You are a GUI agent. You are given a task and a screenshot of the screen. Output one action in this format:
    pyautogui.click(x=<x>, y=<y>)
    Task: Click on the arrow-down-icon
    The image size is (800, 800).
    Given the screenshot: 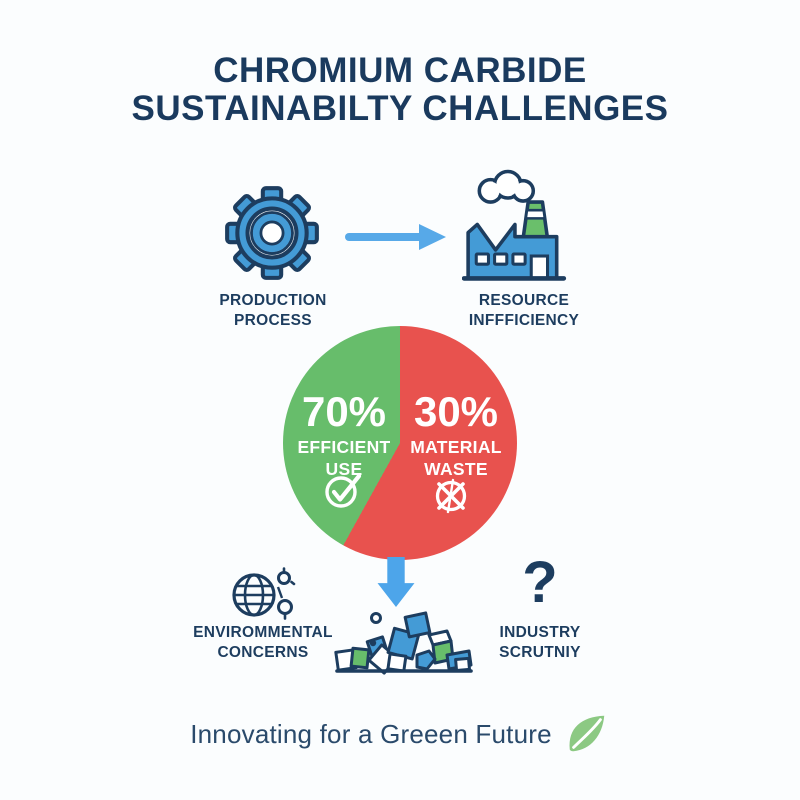 What is the action you would take?
    pyautogui.click(x=396, y=582)
    